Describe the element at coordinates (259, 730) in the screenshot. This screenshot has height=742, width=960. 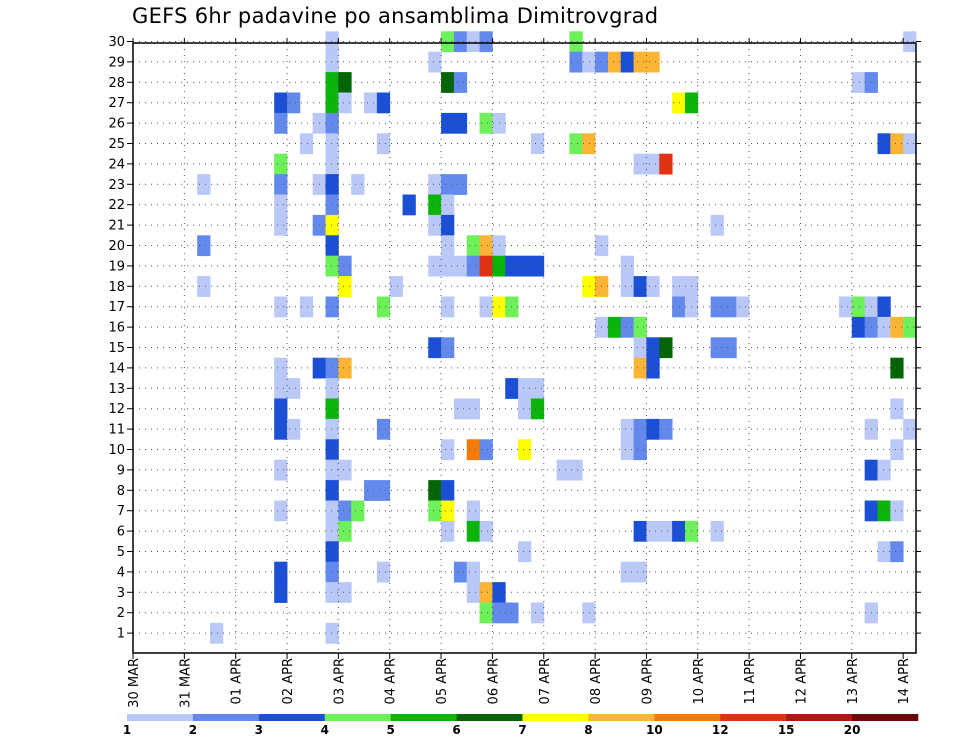
I see `colorbar-label: 3` at that location.